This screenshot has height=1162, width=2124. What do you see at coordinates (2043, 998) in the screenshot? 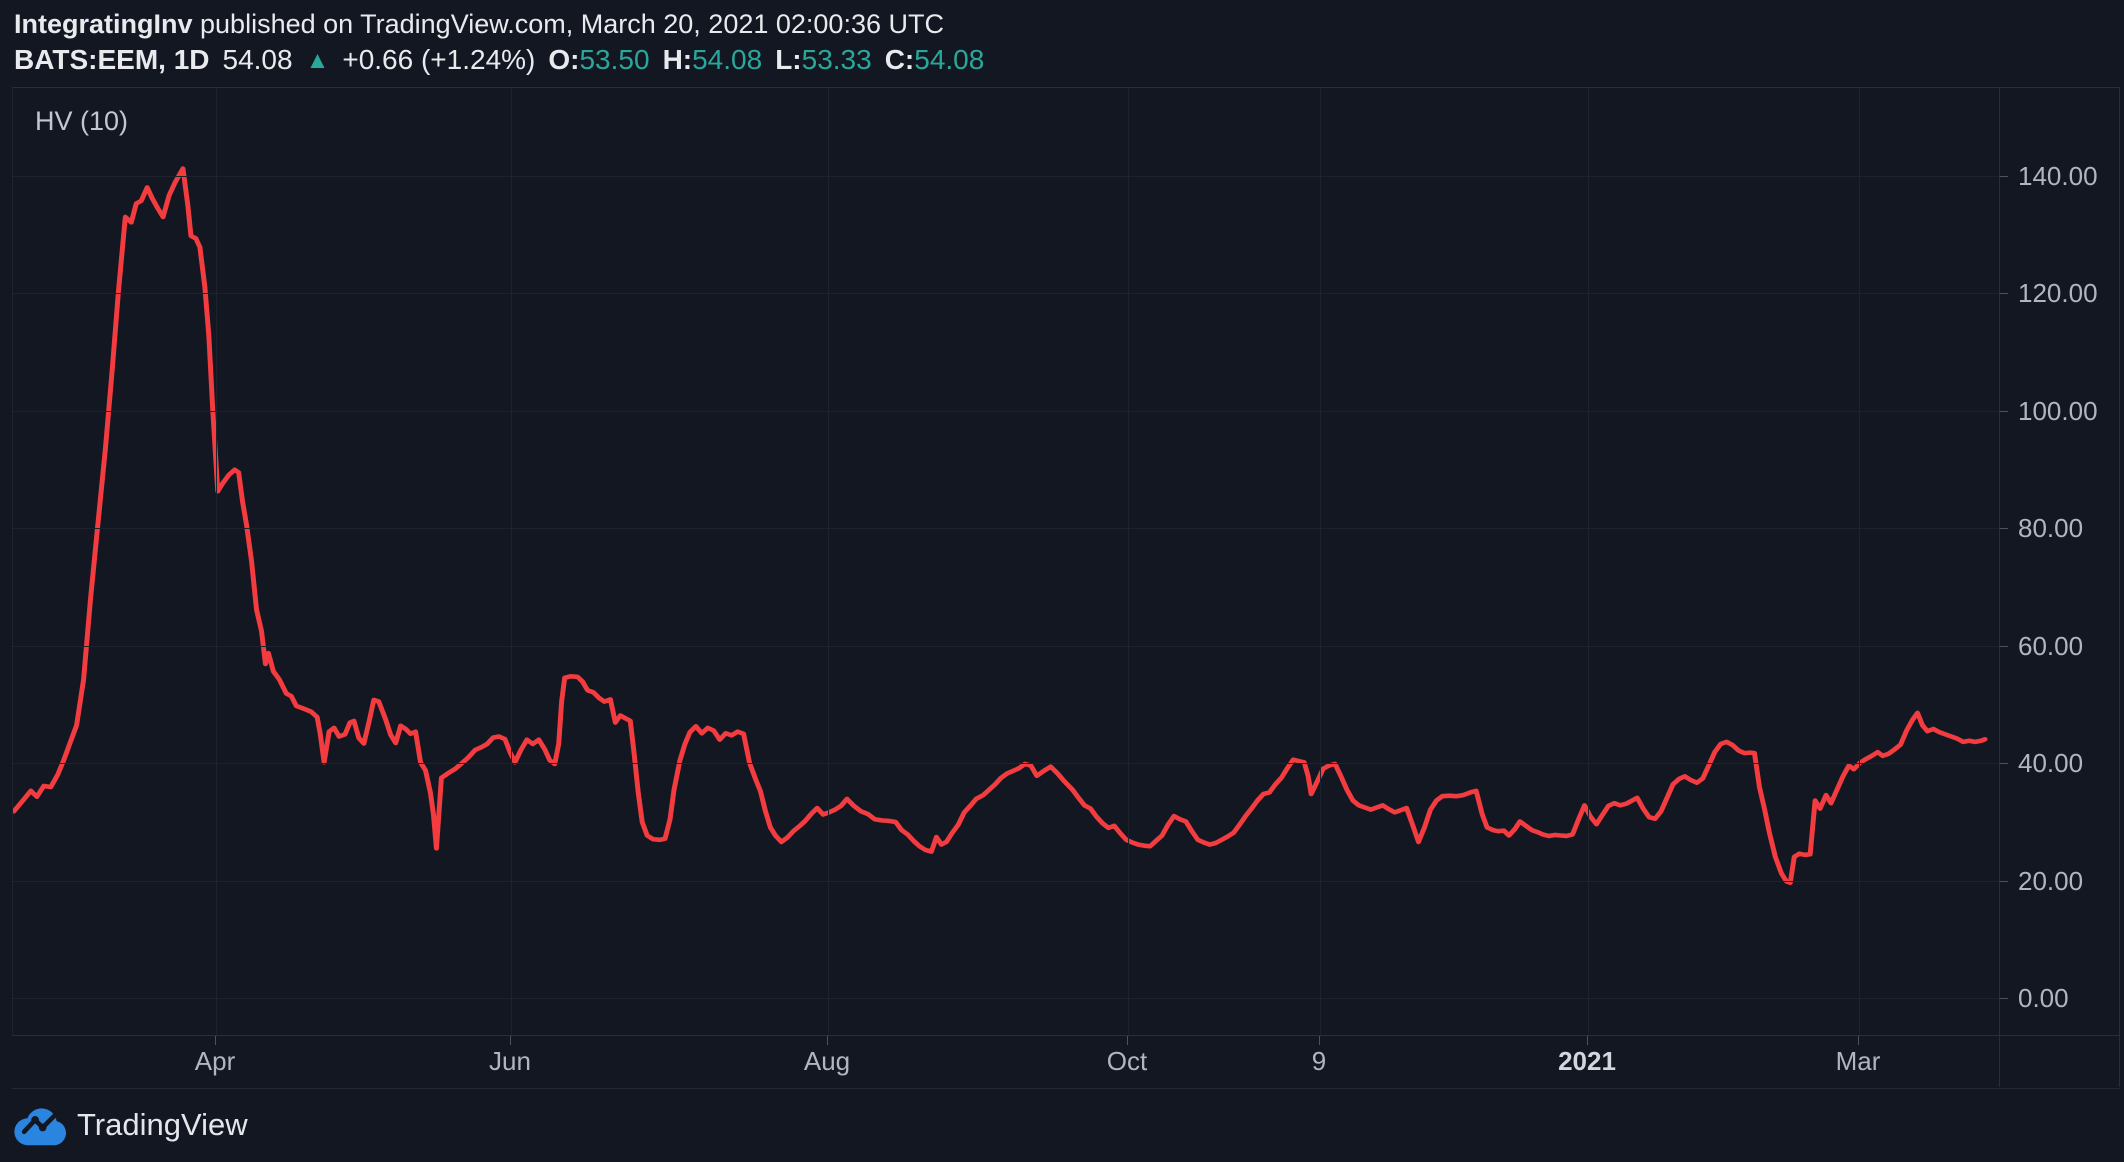
I see `price-label: 0.00` at bounding box center [2043, 998].